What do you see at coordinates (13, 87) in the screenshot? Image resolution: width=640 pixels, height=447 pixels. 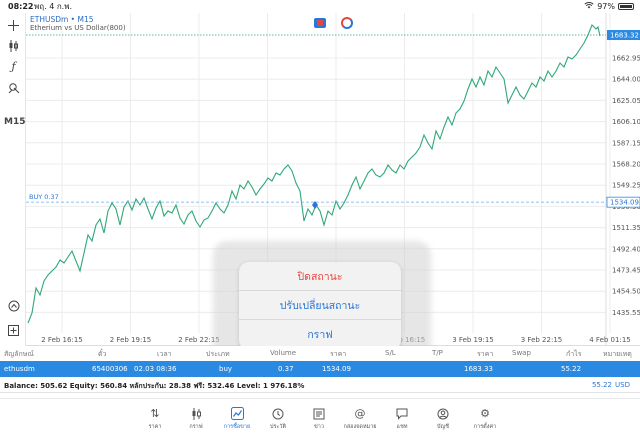 I see `objects-icon` at bounding box center [13, 87].